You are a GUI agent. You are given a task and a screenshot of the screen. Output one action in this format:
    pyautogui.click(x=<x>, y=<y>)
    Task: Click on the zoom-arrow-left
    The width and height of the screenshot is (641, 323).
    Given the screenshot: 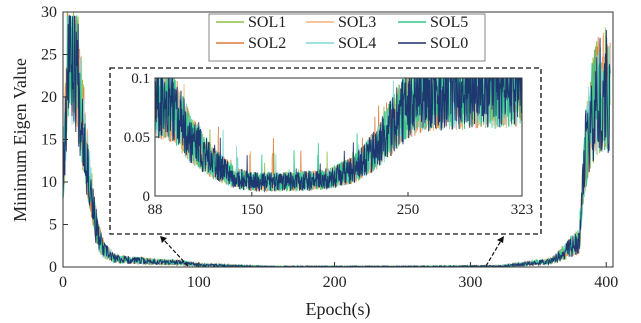 What is the action you would take?
    pyautogui.click(x=175, y=252)
    